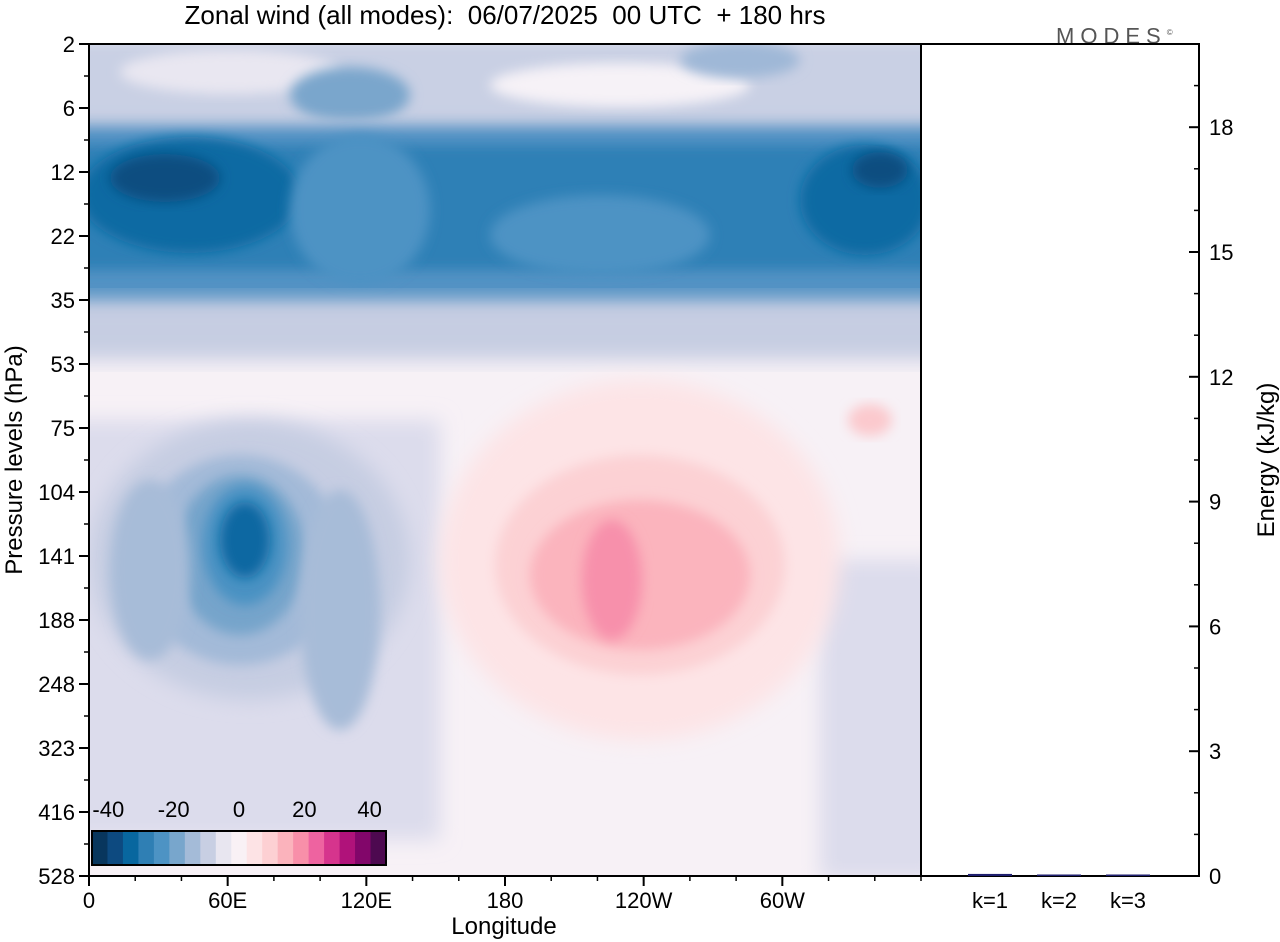 The image size is (1280, 942). What do you see at coordinates (1128, 900) in the screenshot?
I see `energy-category-label: k=3` at bounding box center [1128, 900].